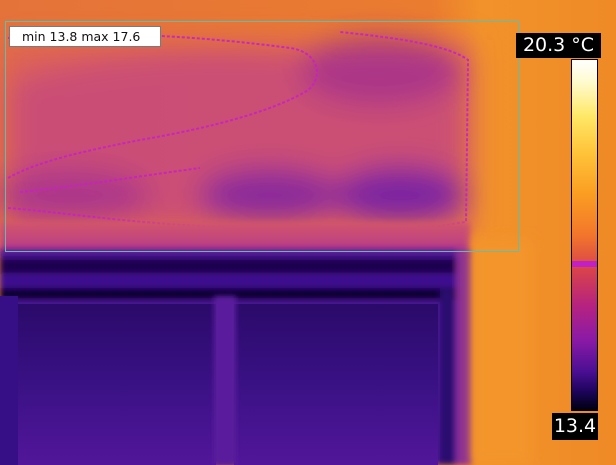 This screenshot has height=465, width=616. Describe the element at coordinates (584, 264) in the screenshot. I see `scale-marker` at that location.